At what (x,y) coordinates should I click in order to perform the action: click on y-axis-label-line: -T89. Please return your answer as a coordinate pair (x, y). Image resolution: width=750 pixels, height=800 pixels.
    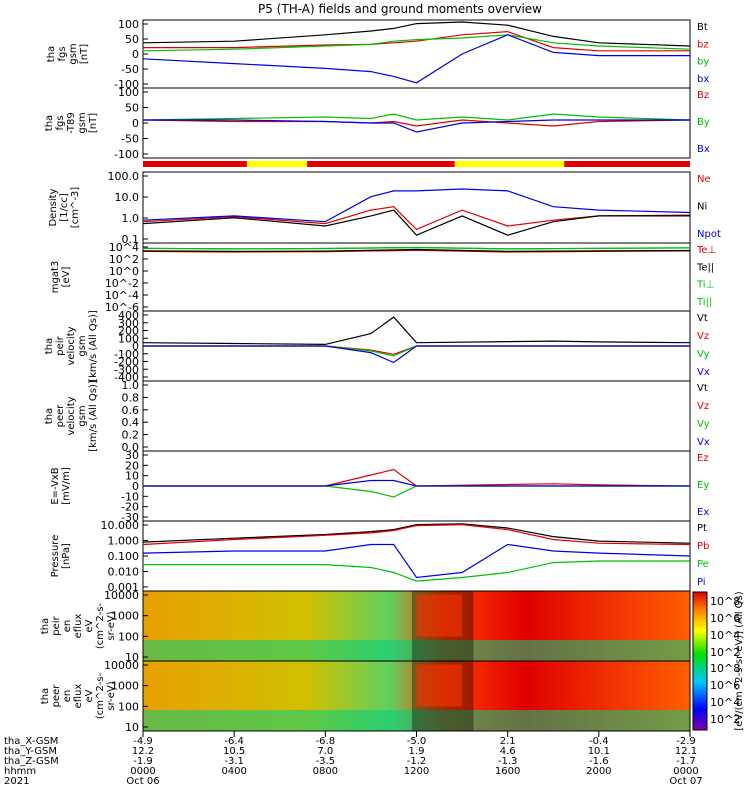
    Looking at the image, I should click on (71, 123).